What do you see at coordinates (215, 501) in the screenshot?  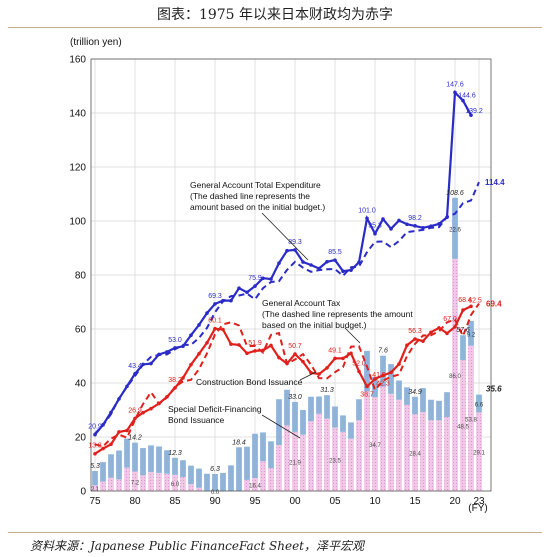 I see `x-tick-label: 90` at bounding box center [215, 501].